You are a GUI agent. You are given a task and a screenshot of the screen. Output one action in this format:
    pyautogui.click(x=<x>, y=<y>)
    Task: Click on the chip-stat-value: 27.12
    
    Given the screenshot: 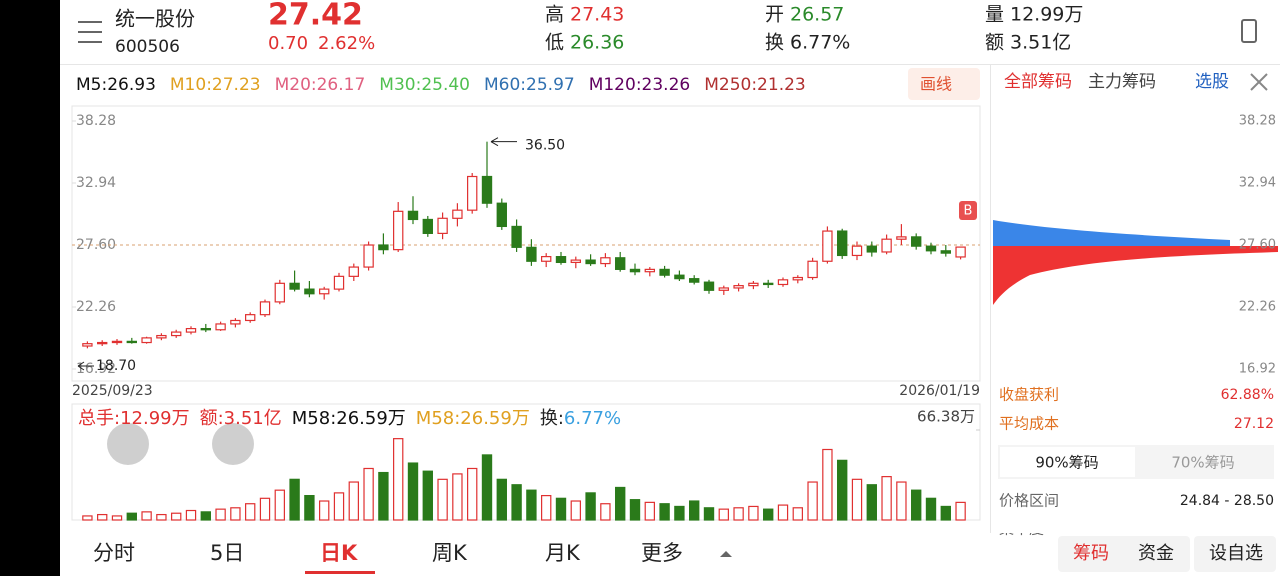 What is the action you would take?
    pyautogui.click(x=1254, y=424)
    